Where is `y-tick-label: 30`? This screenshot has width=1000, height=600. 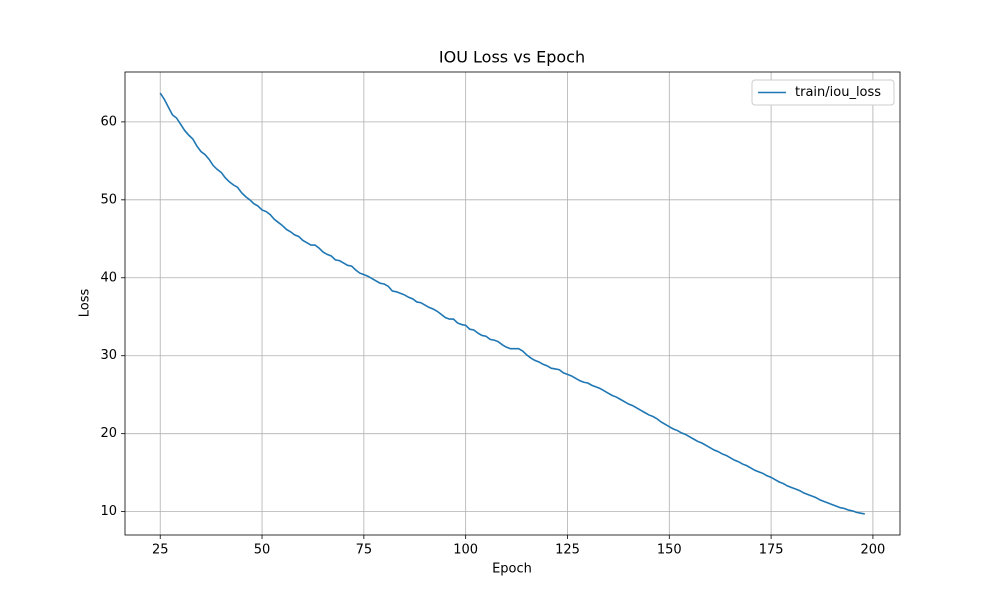
y-tick-label: 30 is located at coordinates (108, 355).